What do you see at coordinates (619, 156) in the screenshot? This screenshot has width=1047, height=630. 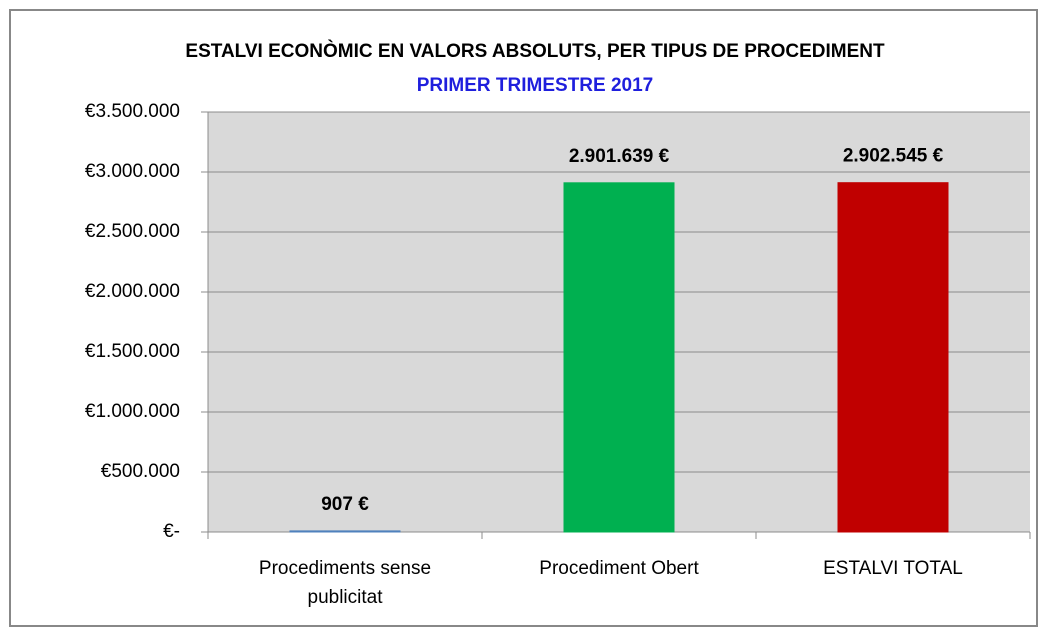 I see `data-label: 2.901.639 €` at bounding box center [619, 156].